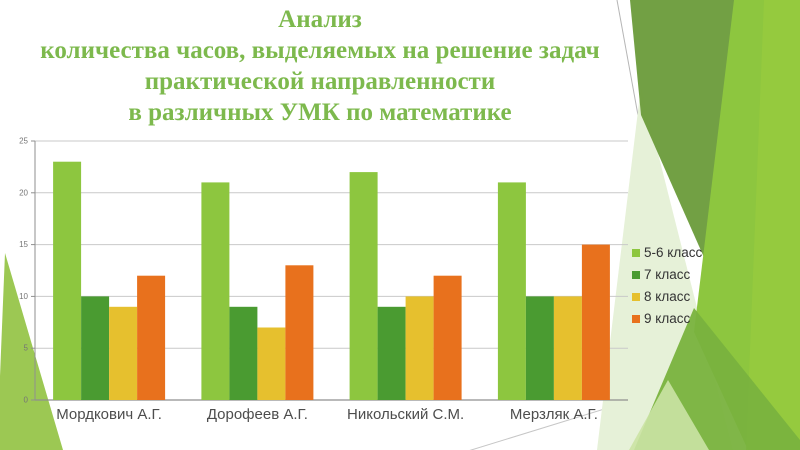  Describe the element at coordinates (23, 244) in the screenshot. I see `y-tick-label: 15` at that location.